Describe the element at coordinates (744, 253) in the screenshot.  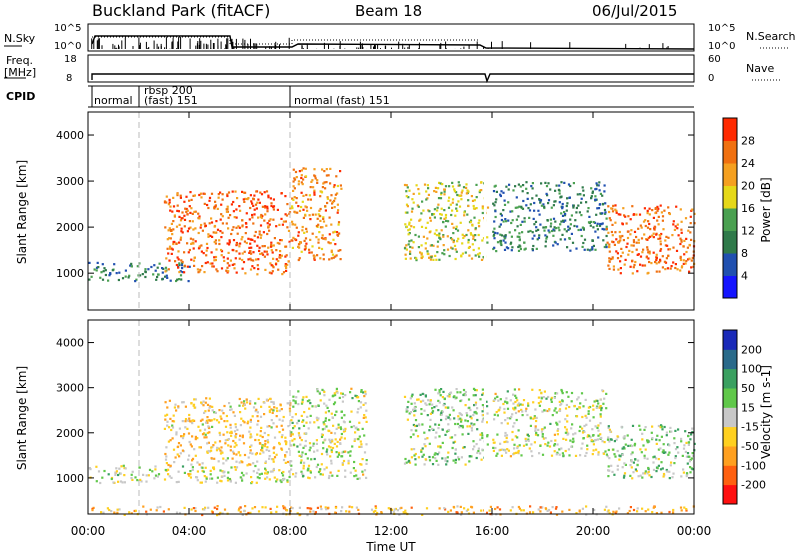
I see `colorbar-tick-label: 8` at that location.